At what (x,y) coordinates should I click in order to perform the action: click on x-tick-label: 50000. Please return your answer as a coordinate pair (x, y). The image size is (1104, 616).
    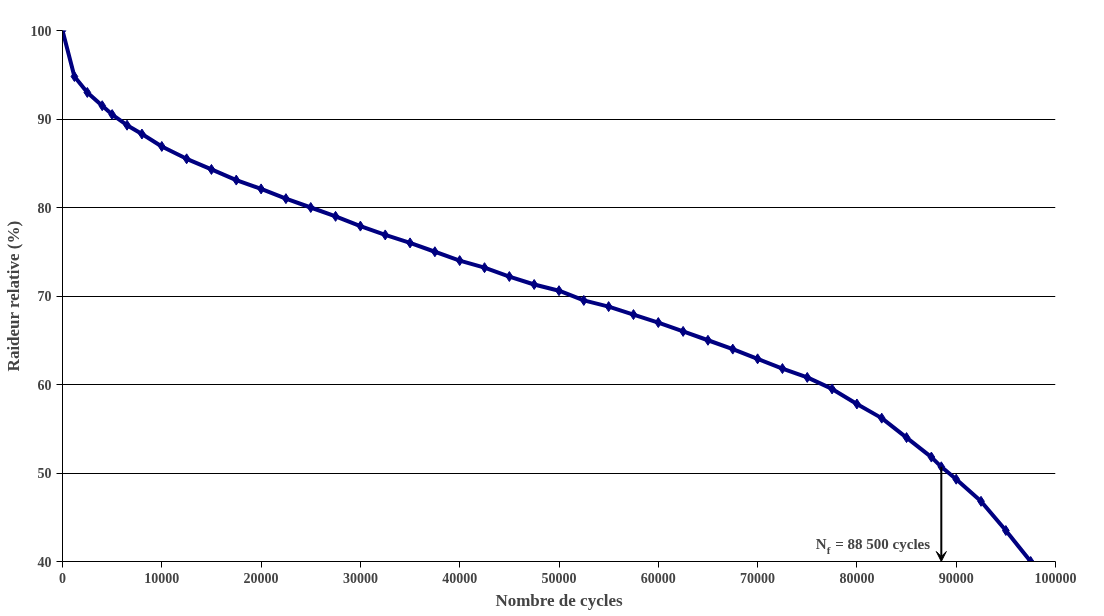
    Looking at the image, I should click on (559, 578).